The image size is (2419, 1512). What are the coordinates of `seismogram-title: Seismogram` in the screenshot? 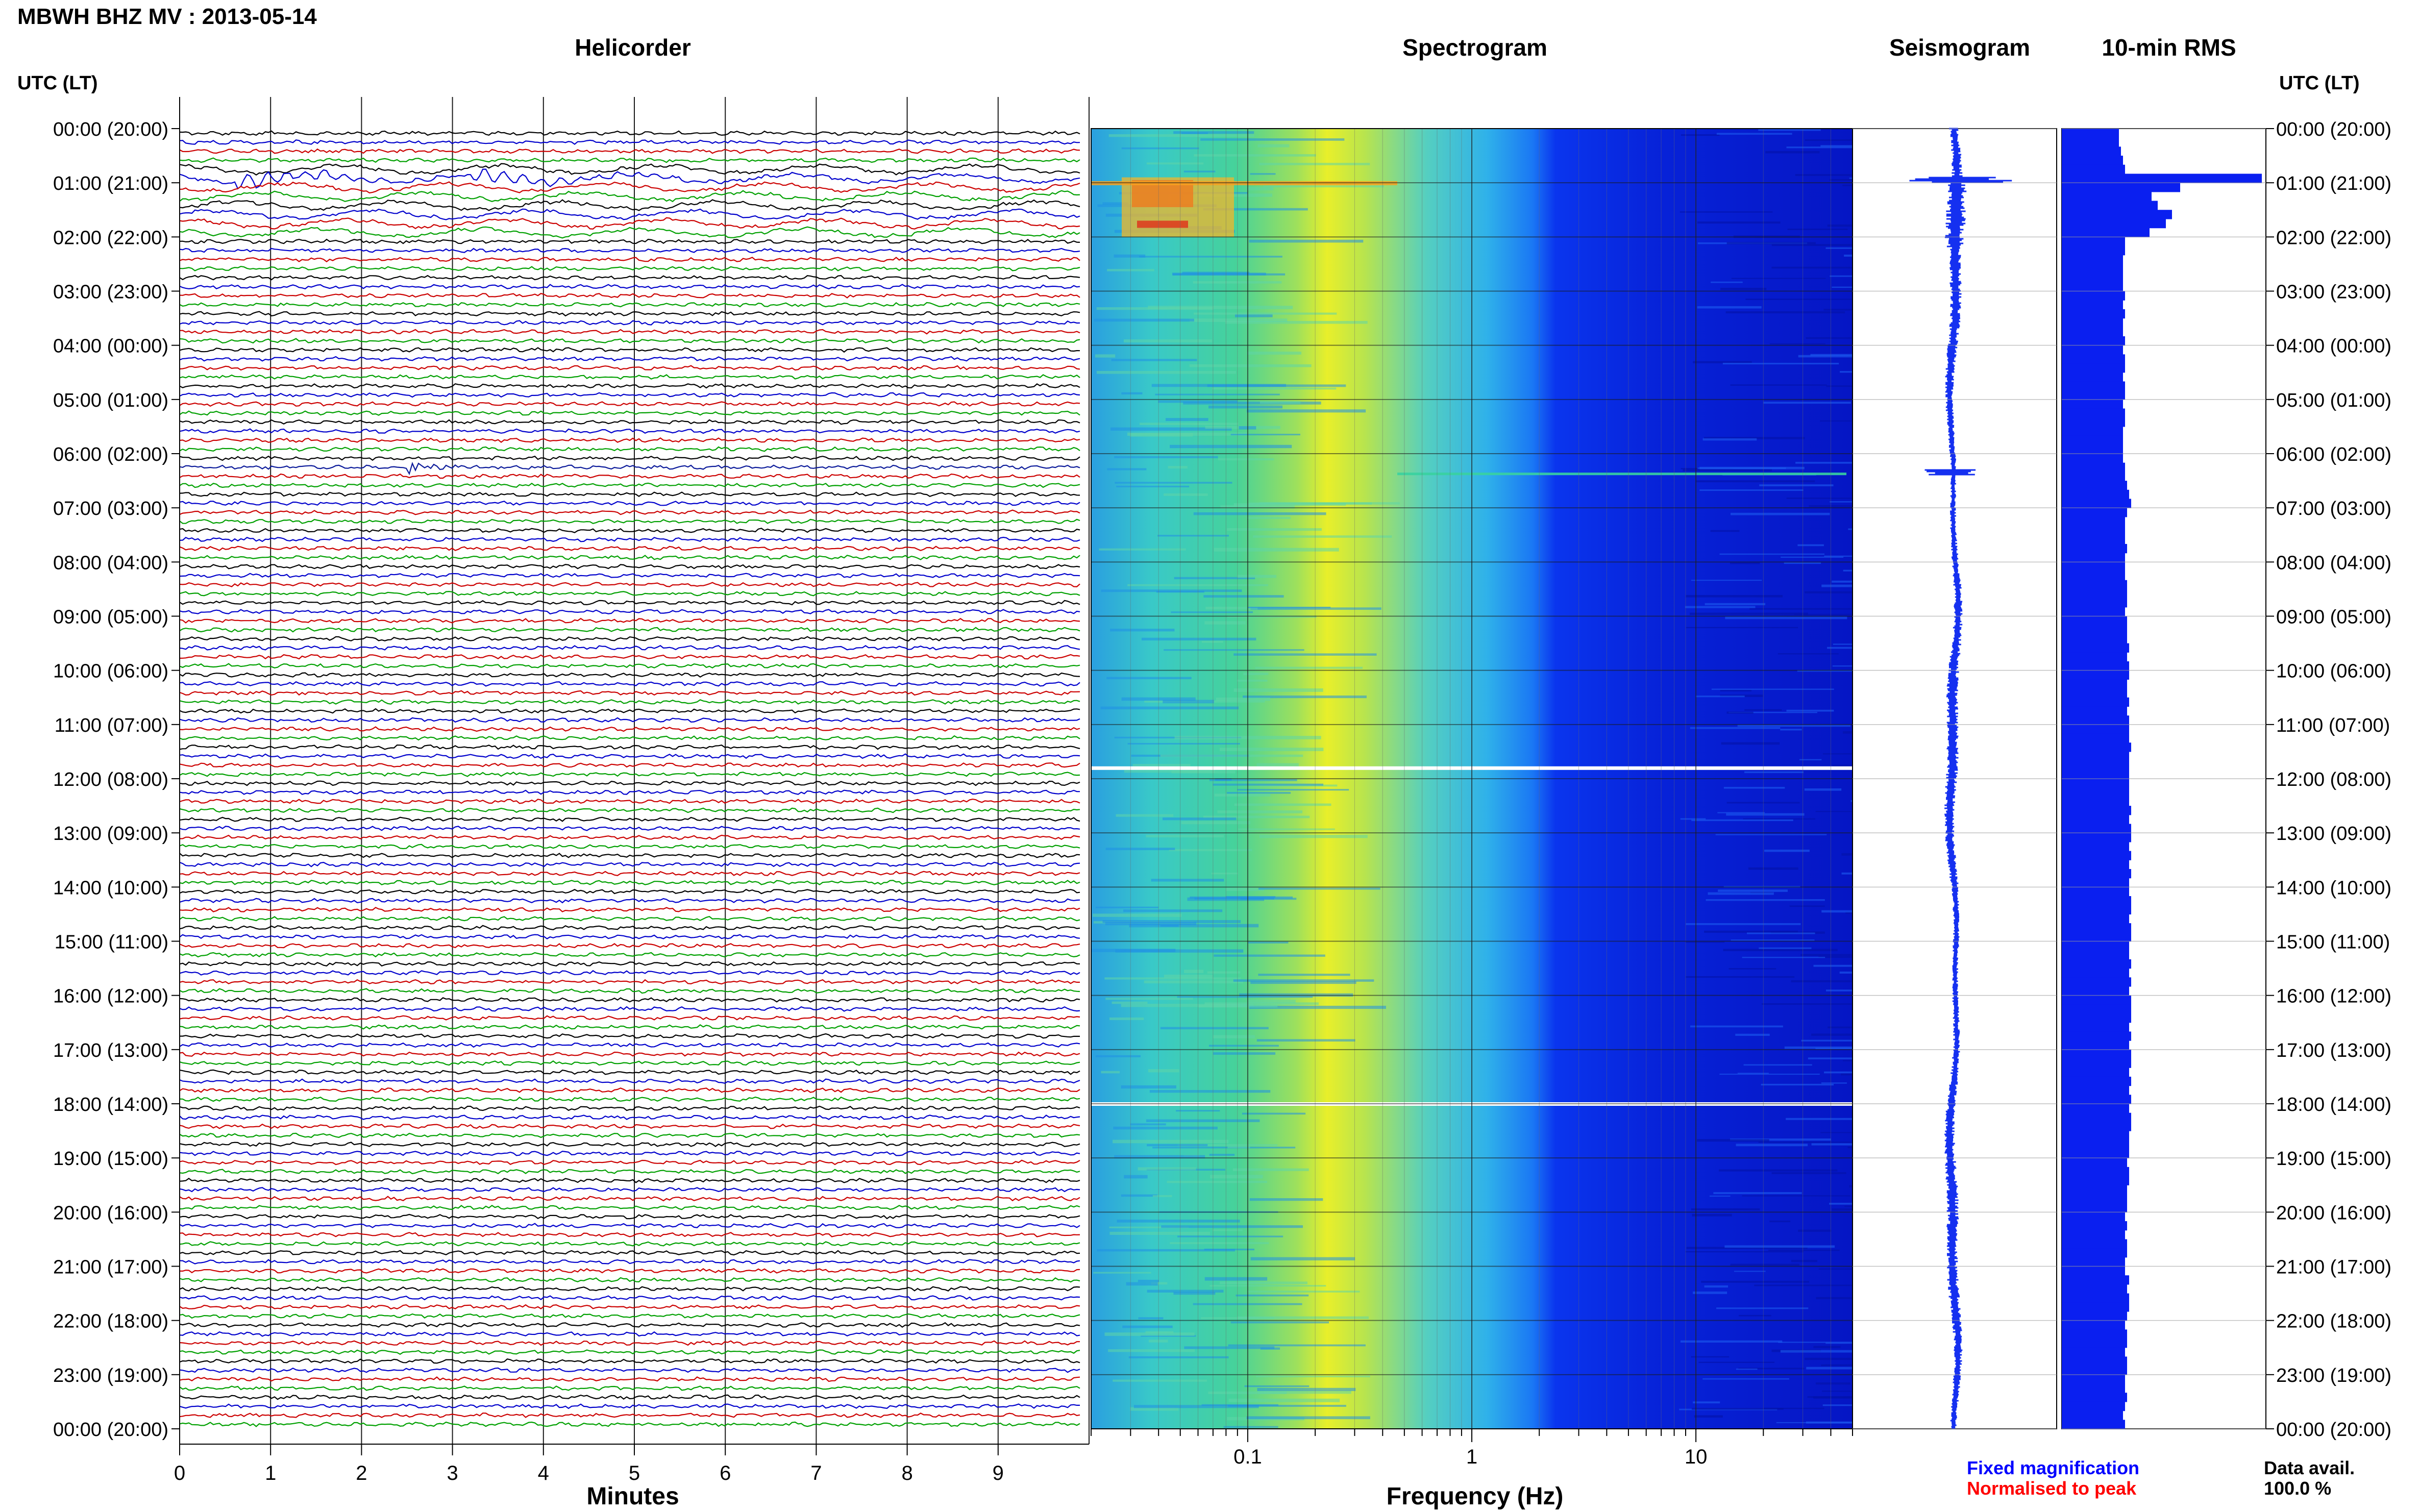 It's located at (1960, 47).